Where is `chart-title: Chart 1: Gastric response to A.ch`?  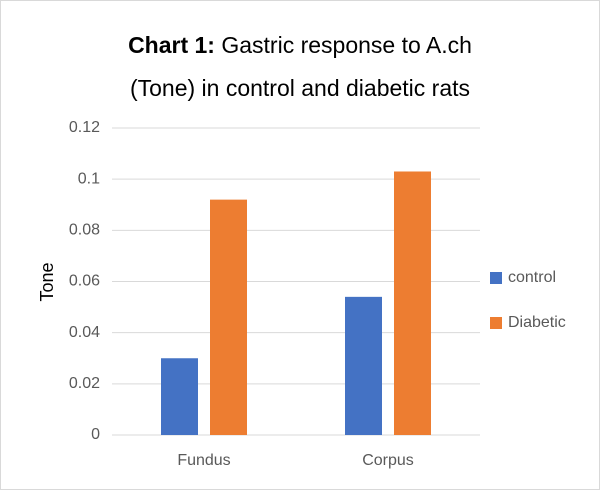
chart-title: Chart 1: Gastric response to A.ch is located at coordinates (300, 45).